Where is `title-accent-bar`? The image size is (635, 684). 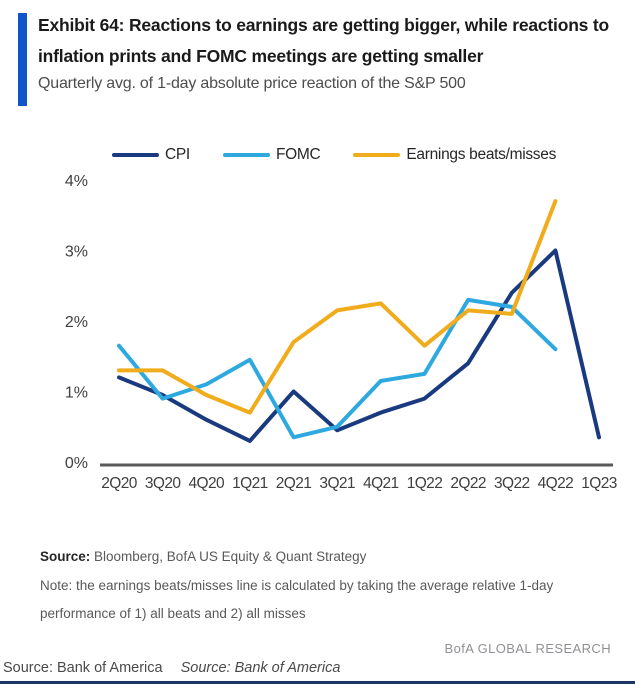 title-accent-bar is located at coordinates (22, 59).